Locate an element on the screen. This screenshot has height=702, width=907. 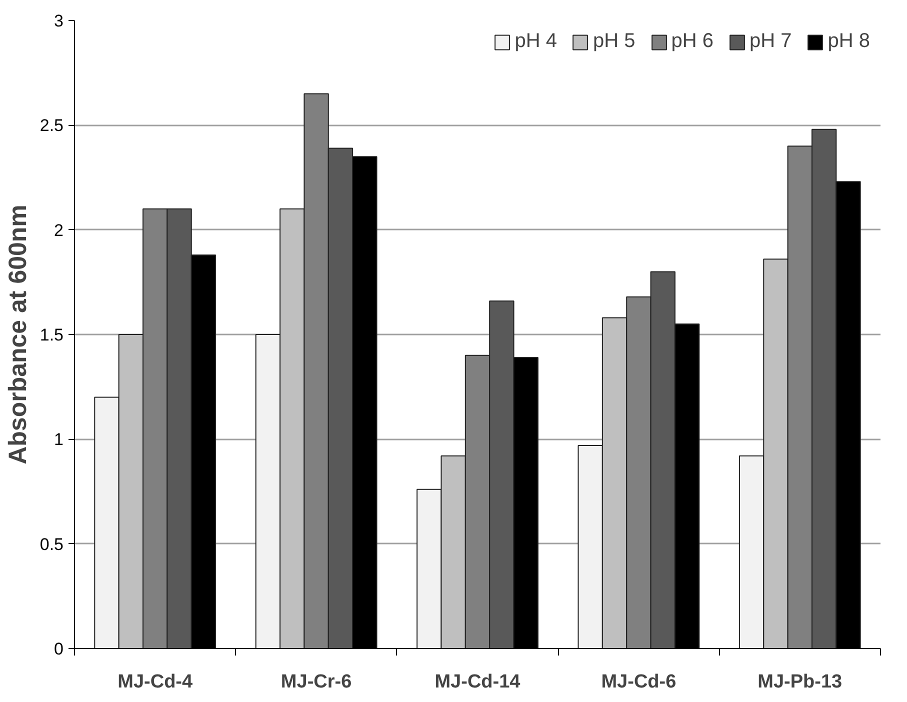
y-axis-title: Absorbance at 600nm is located at coordinates (18, 334).